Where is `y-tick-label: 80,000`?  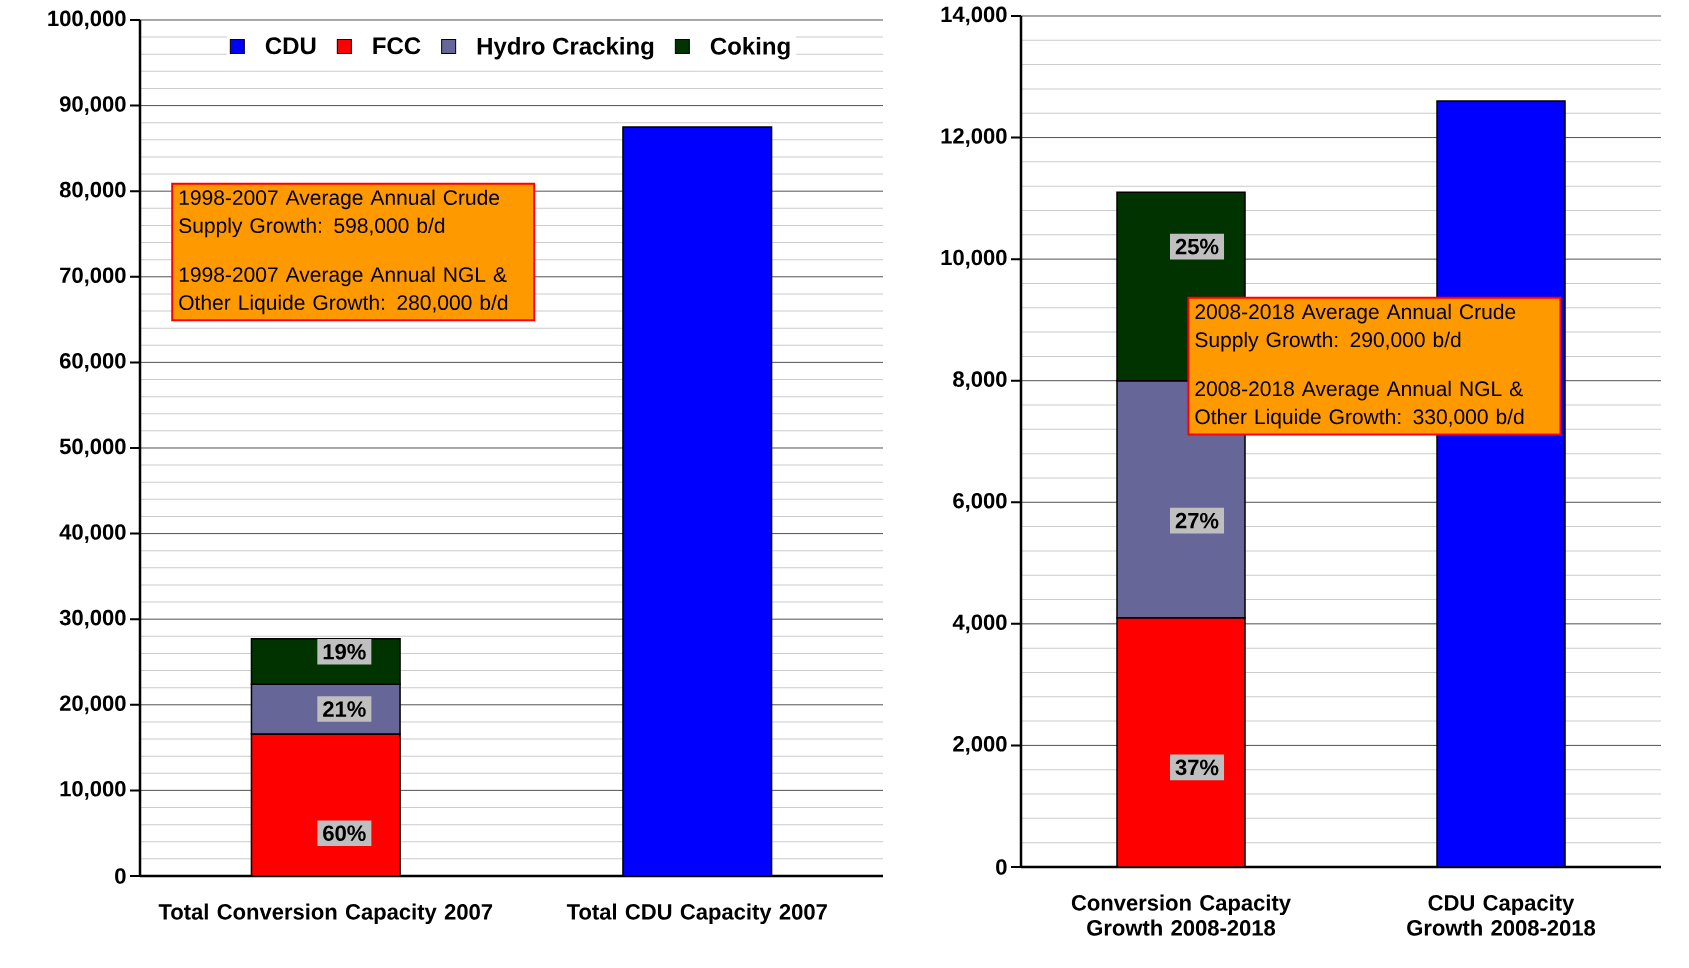 y-tick-label: 80,000 is located at coordinates (92, 191).